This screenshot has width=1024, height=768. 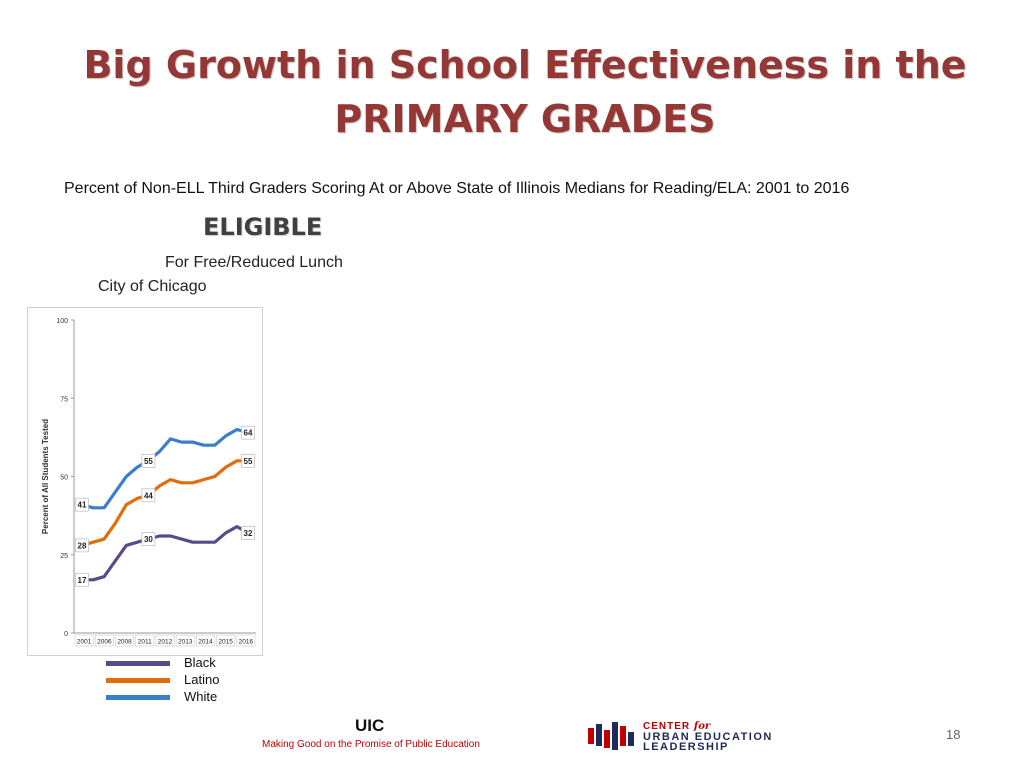 I want to click on legend-label-latino: Latino, so click(x=202, y=679).